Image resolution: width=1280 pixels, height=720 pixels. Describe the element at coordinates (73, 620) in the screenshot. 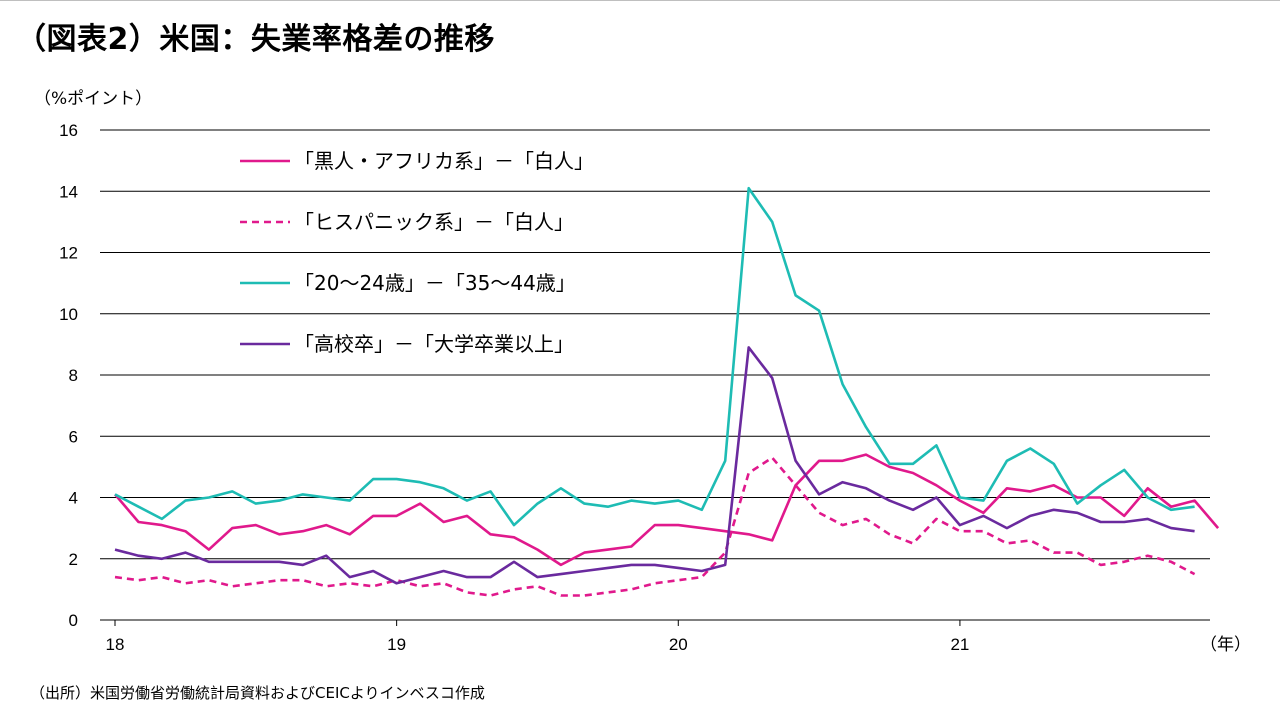

I see `y-tick-label: 0` at that location.